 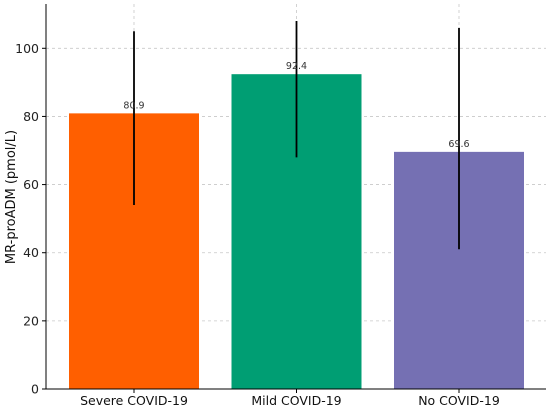 What do you see at coordinates (459, 399) in the screenshot?
I see `x-tick-label: No COVID-19` at bounding box center [459, 399].